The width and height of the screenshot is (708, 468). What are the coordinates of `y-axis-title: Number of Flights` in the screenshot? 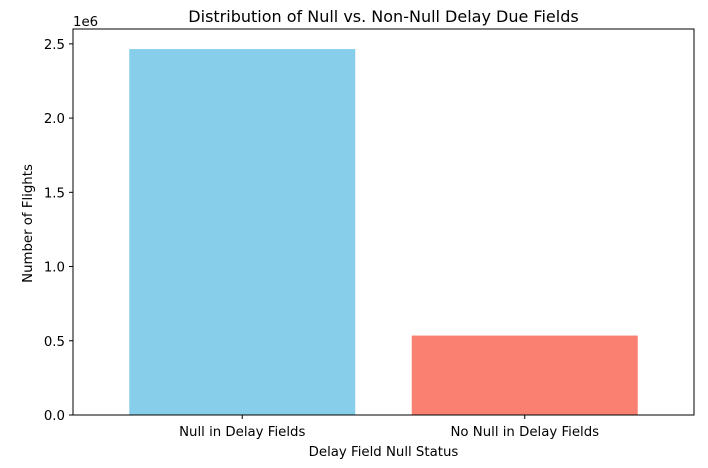 It's located at (28, 223).